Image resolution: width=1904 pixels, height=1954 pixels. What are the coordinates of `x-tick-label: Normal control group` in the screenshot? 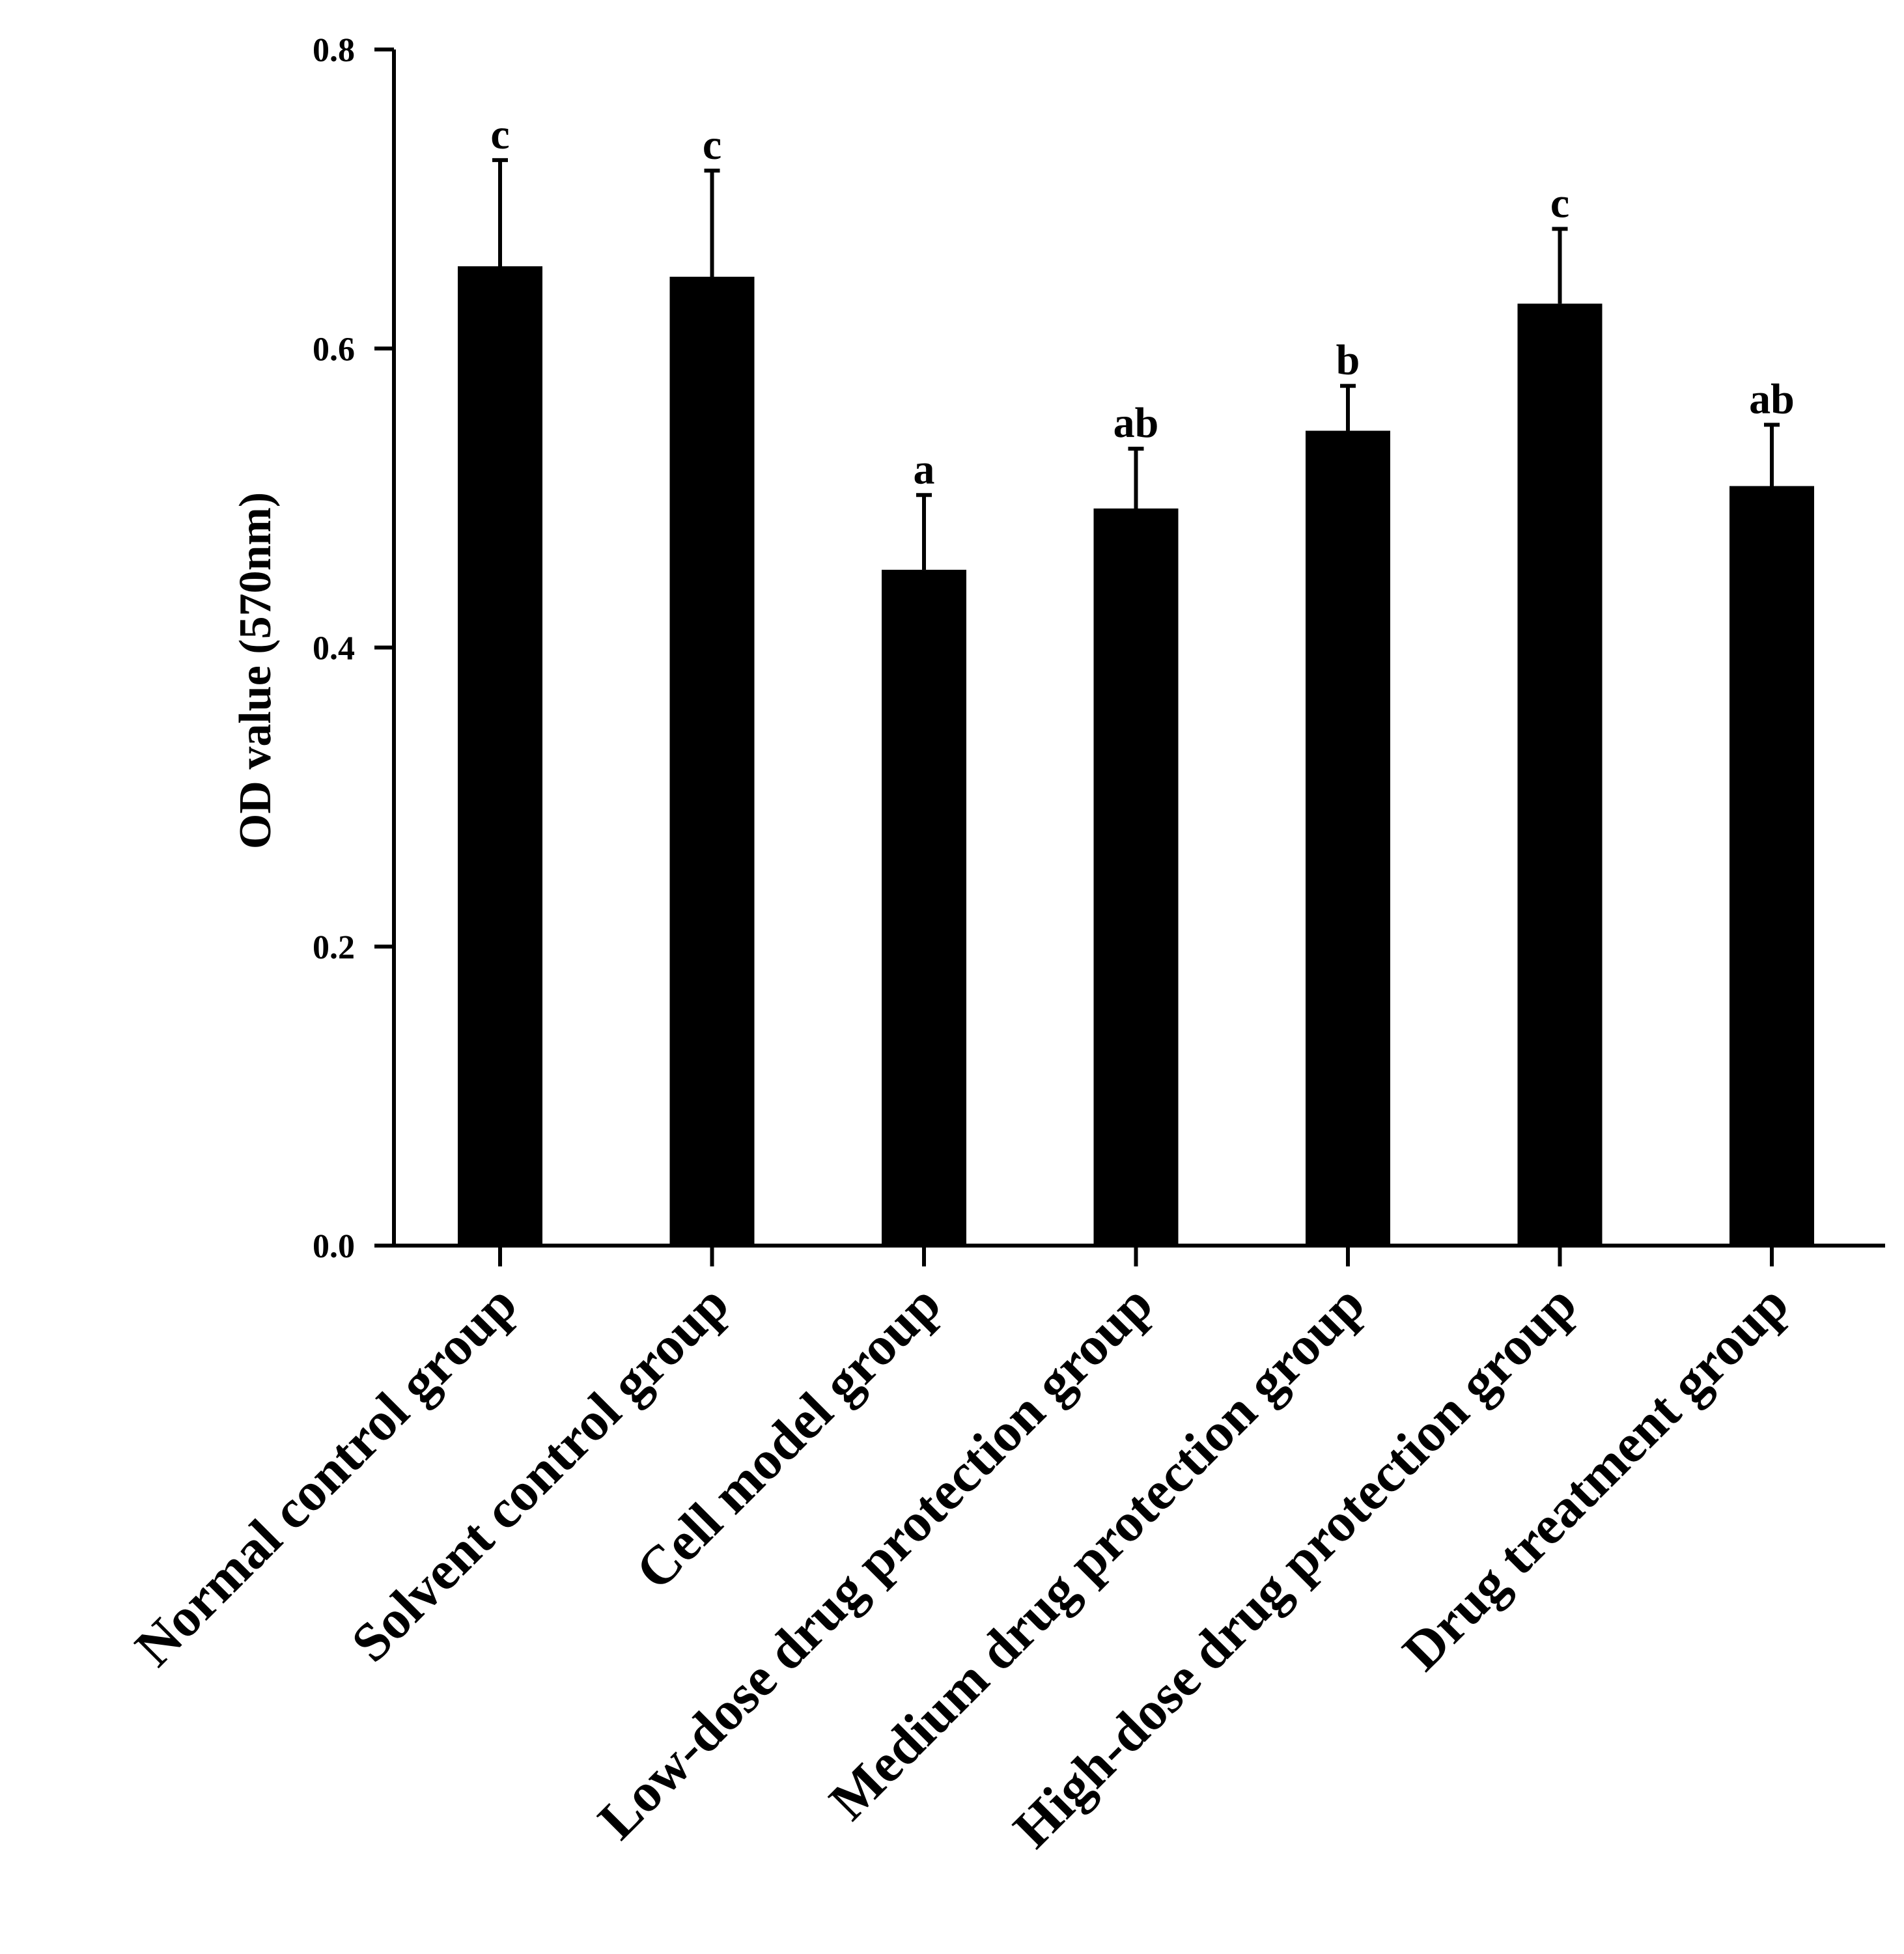 It's located at (326, 1476).